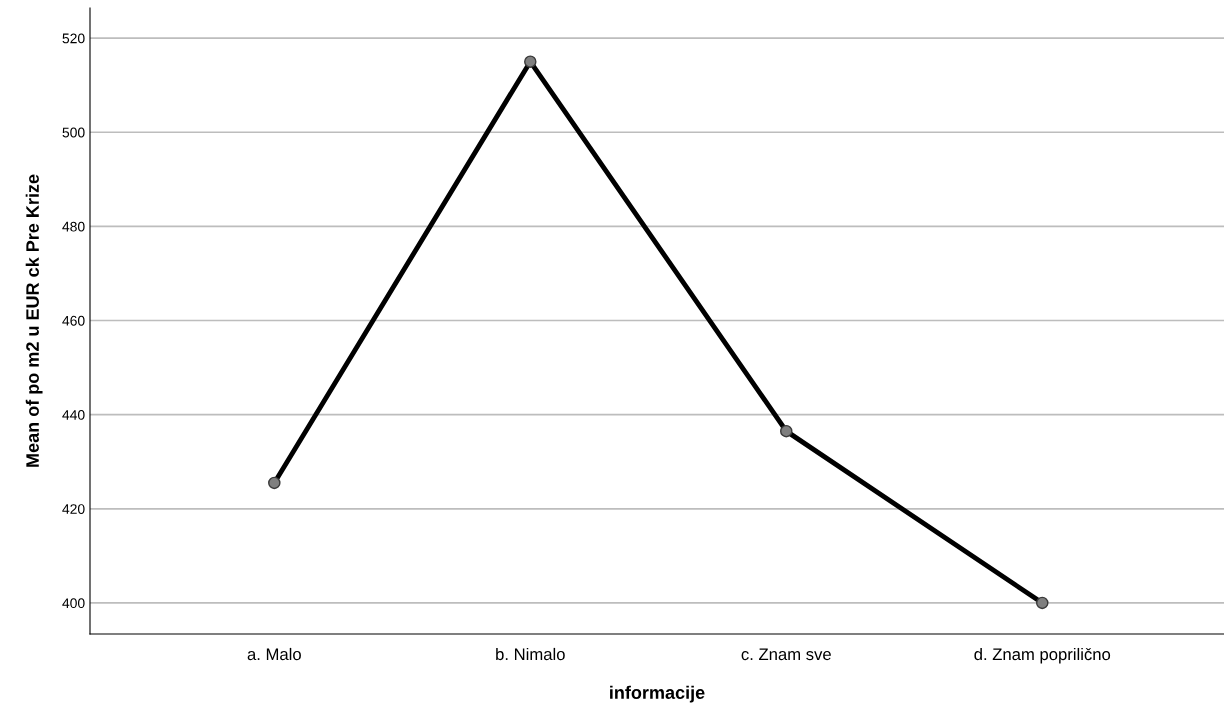  What do you see at coordinates (657, 694) in the screenshot?
I see `x-axis-title: informacije` at bounding box center [657, 694].